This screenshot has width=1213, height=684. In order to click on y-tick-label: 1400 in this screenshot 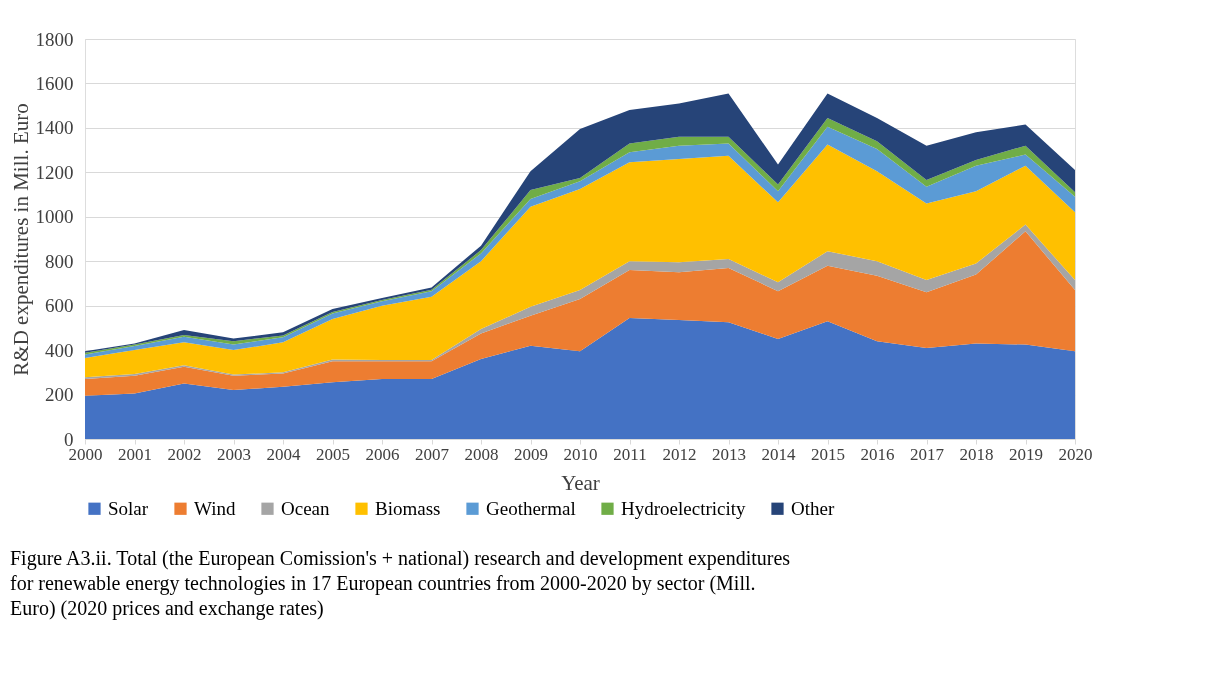, I will do `click(54, 128)`.